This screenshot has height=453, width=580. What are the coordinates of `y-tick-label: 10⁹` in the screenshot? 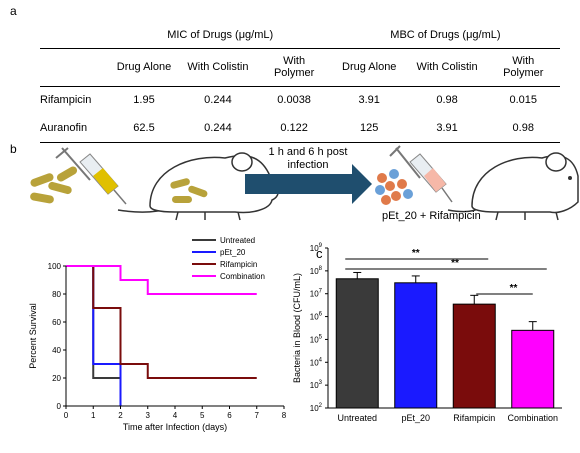 It's located at (316, 248).